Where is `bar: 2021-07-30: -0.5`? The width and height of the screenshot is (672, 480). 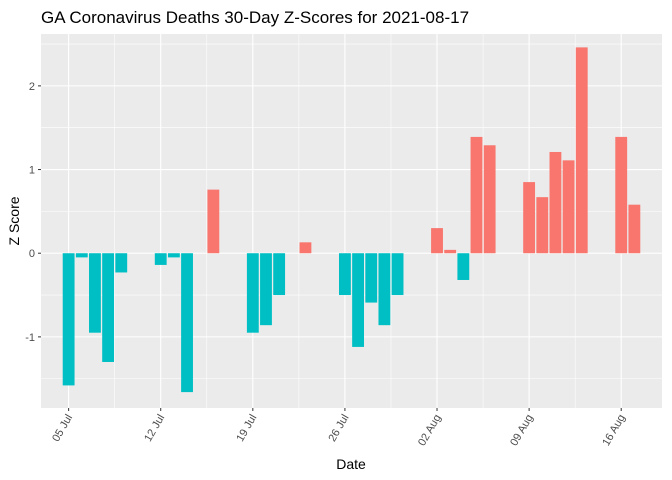
bar: 2021-07-30: -0.5 is located at coordinates (397, 274).